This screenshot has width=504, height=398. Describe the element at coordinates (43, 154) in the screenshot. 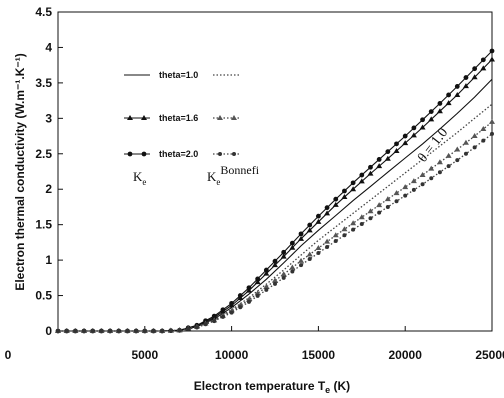

I see `y-tick-label: 2.5` at that location.